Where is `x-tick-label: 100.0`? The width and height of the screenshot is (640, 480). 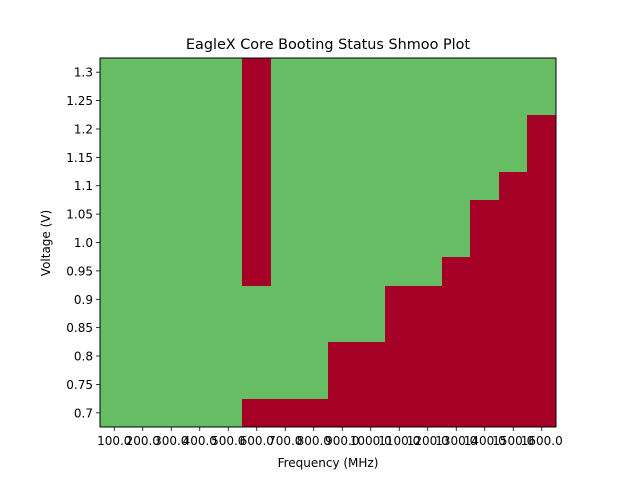 x-tick-label: 100.0 is located at coordinates (114, 441).